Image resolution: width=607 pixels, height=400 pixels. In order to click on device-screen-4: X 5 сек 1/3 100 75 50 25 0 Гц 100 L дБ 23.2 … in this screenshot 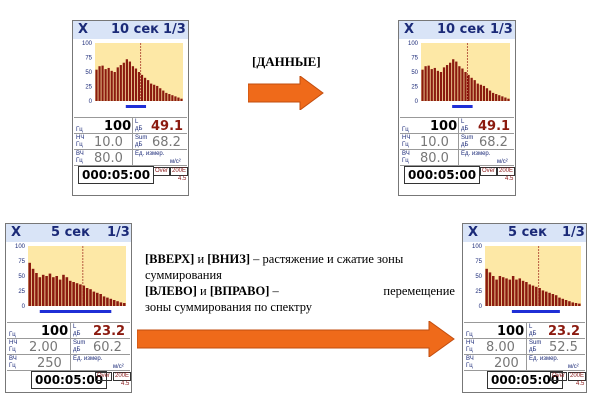, I will do `click(524, 308)`.